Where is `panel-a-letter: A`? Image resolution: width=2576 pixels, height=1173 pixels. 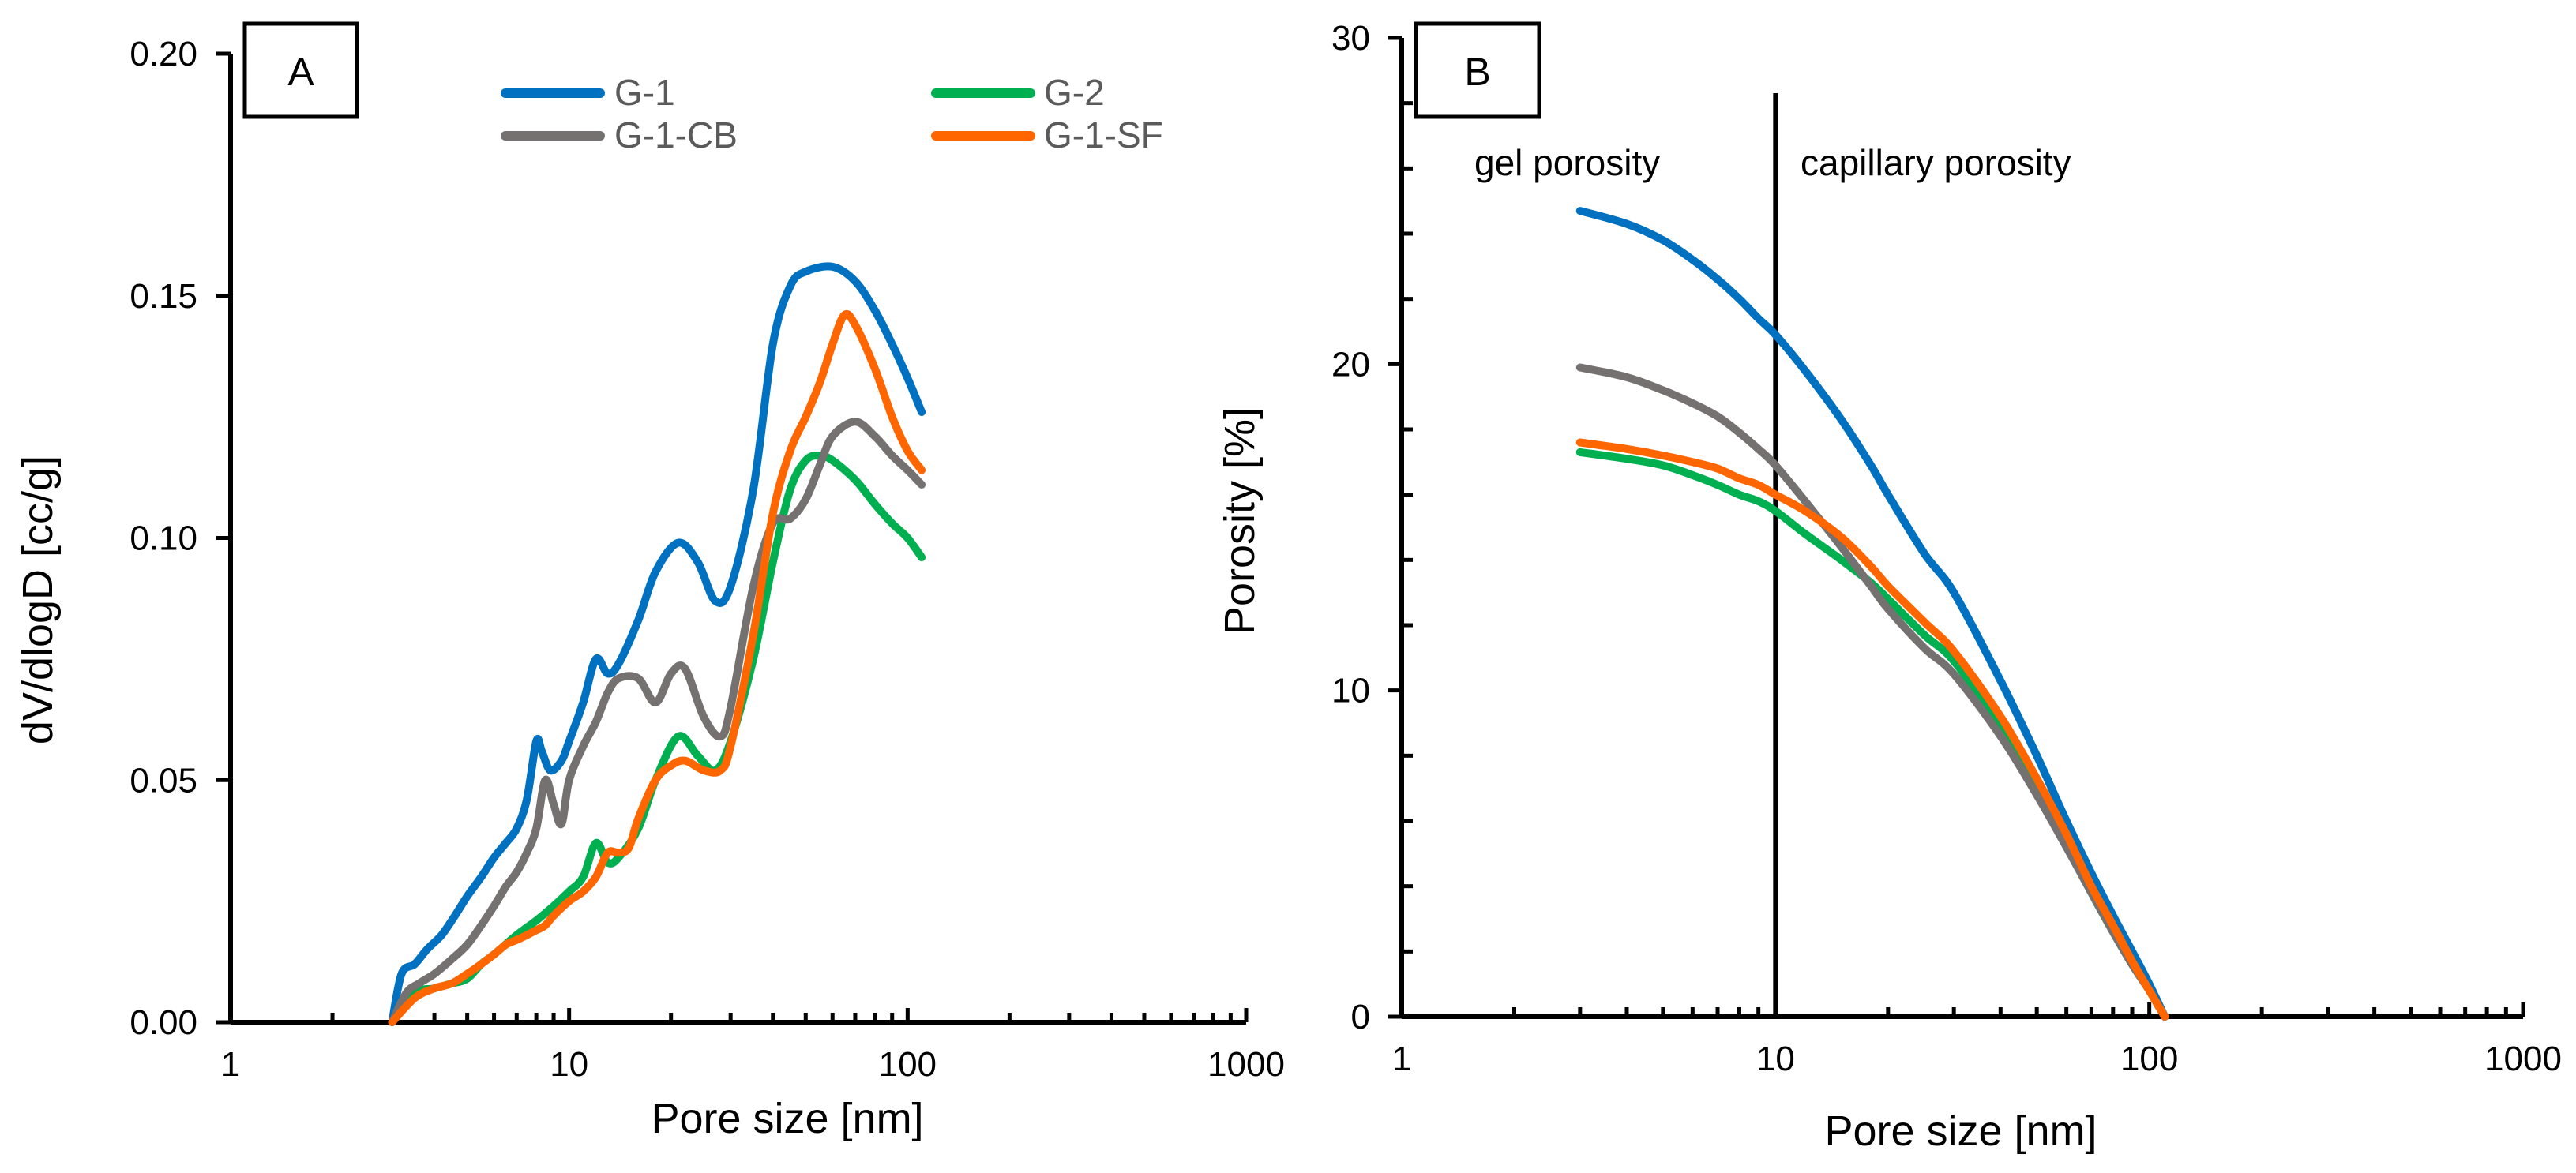 panel-a-letter: A is located at coordinates (300, 72).